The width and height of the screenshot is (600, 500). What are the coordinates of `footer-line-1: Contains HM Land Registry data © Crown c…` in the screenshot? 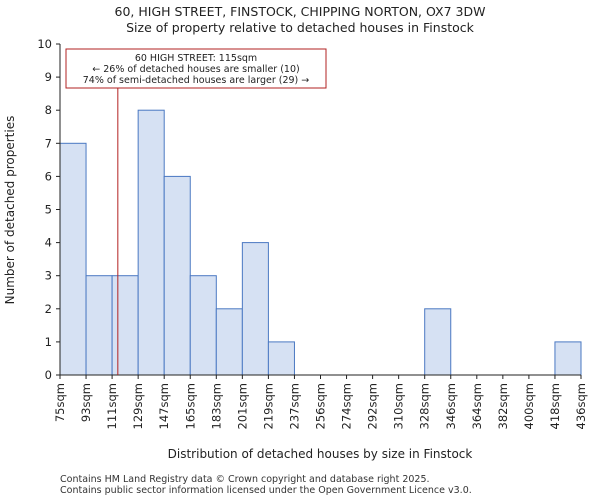 It's located at (245, 479).